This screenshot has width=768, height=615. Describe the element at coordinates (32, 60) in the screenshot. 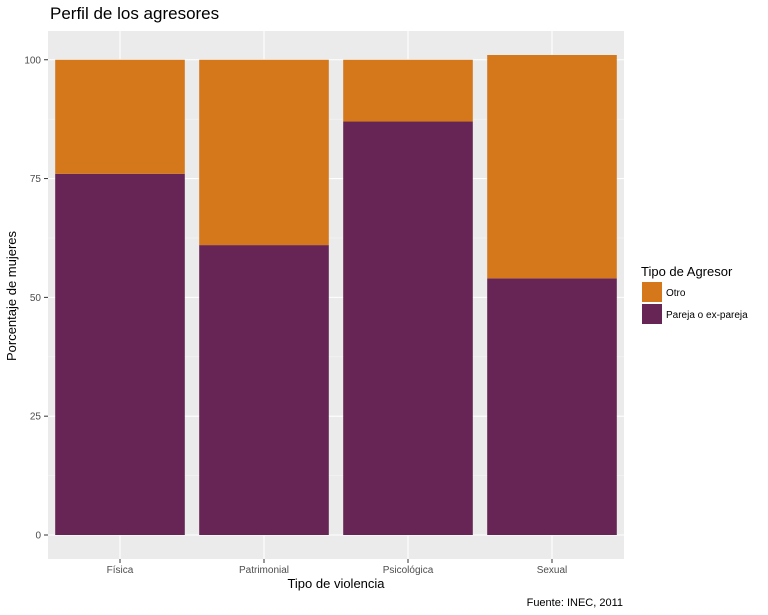

I see `y-tick-label: 100` at that location.